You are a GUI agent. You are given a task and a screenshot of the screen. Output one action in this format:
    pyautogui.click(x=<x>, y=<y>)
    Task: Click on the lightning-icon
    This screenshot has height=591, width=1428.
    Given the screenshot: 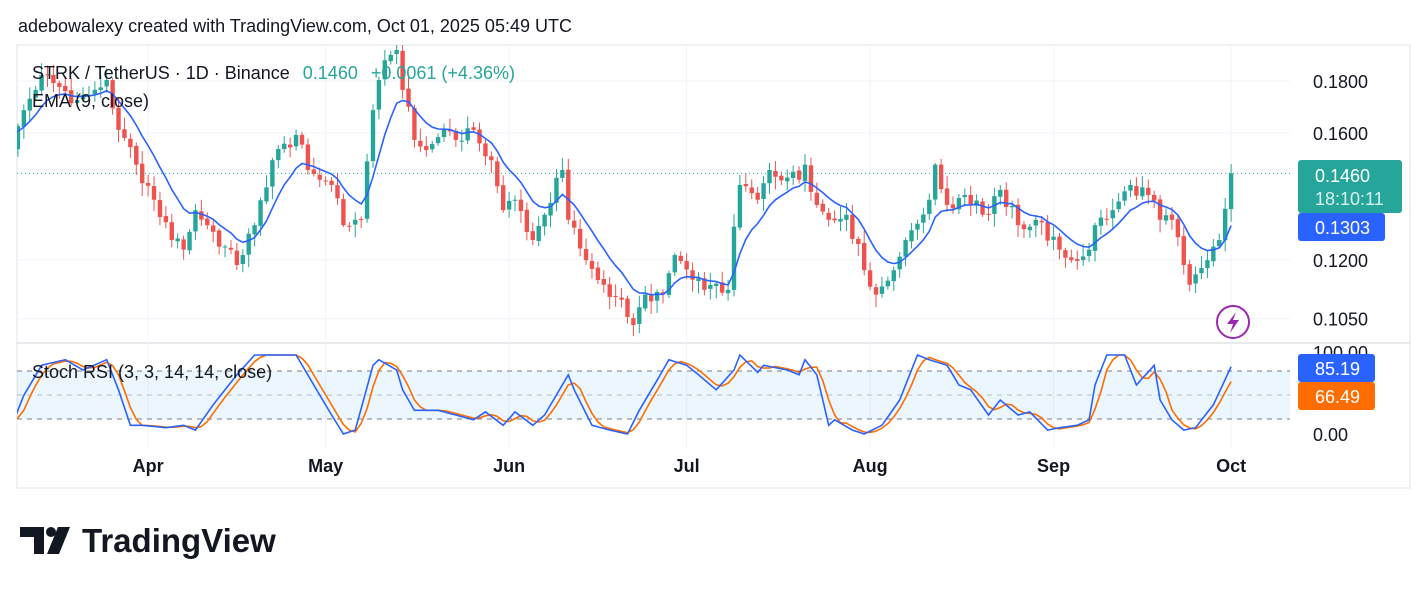 What is the action you would take?
    pyautogui.click(x=1233, y=322)
    